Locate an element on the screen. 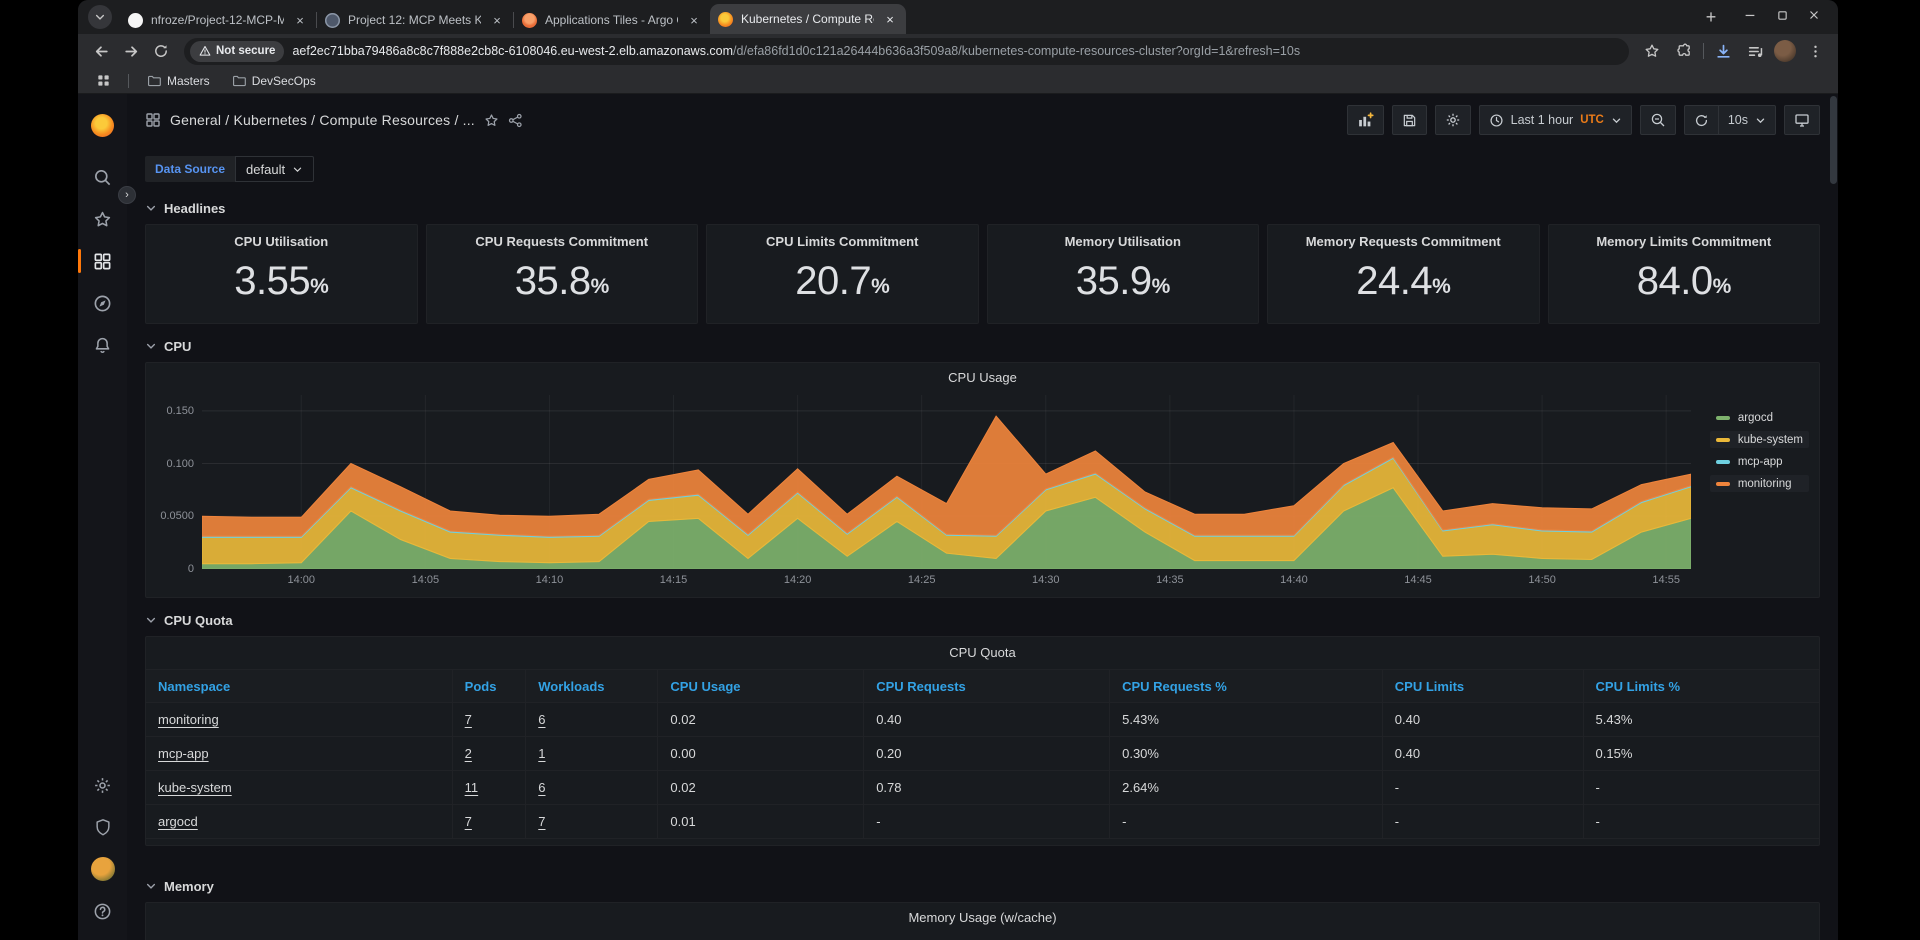 The height and width of the screenshot is (940, 1920). column-header: CPU Limits % is located at coordinates (1701, 686).